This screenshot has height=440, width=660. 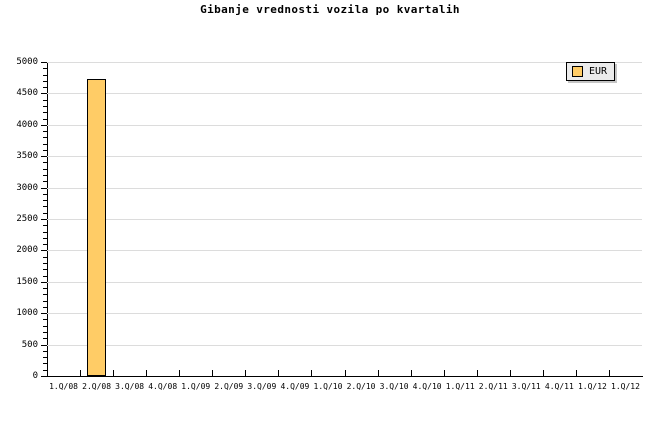 I want to click on legend-color-swatch, so click(x=577, y=71).